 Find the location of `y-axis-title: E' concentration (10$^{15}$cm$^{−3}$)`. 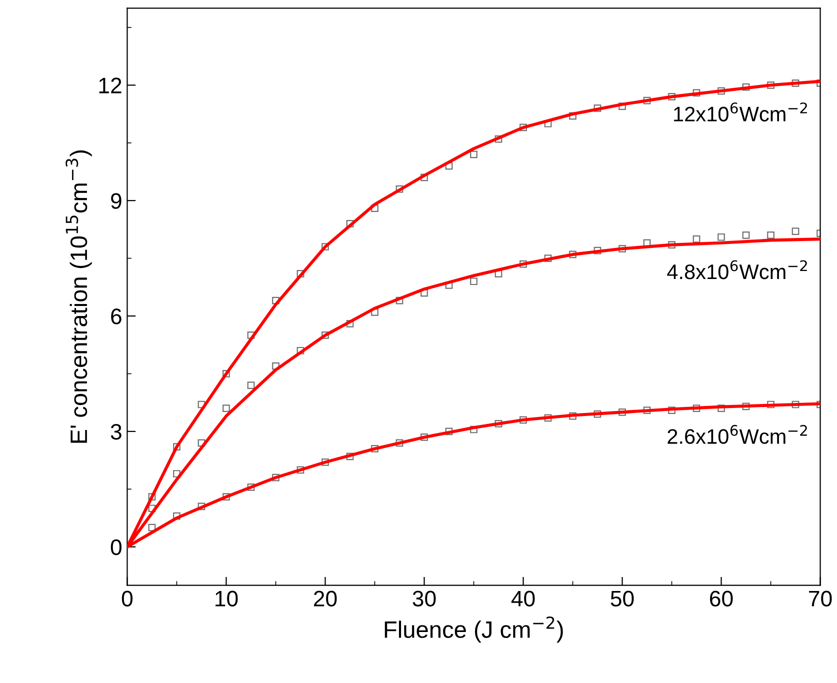

y-axis-title: E' concentration (10$^{15}$cm$^{−3}$) is located at coordinates (79, 296).